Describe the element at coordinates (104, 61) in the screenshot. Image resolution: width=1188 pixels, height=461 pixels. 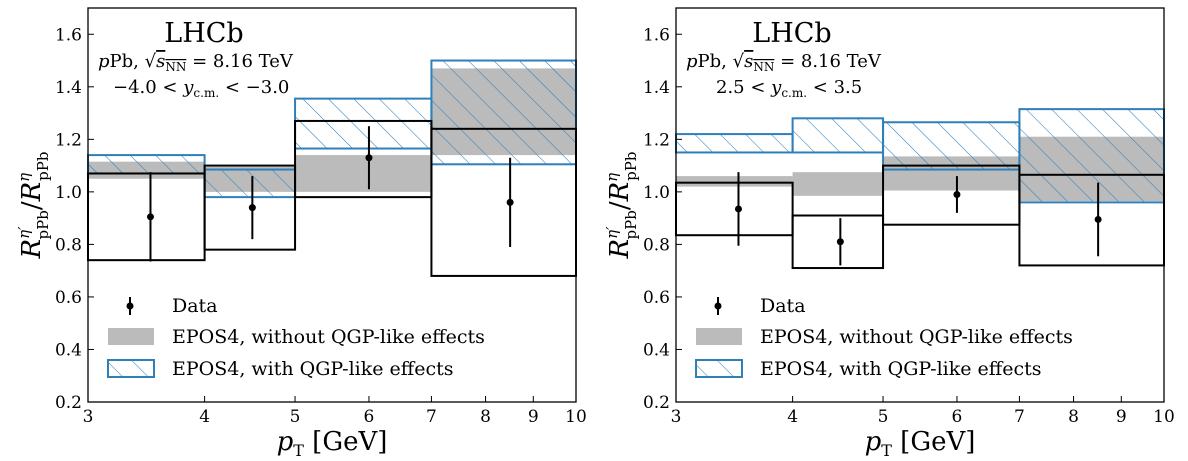
I see `left-collision-p: p` at that location.